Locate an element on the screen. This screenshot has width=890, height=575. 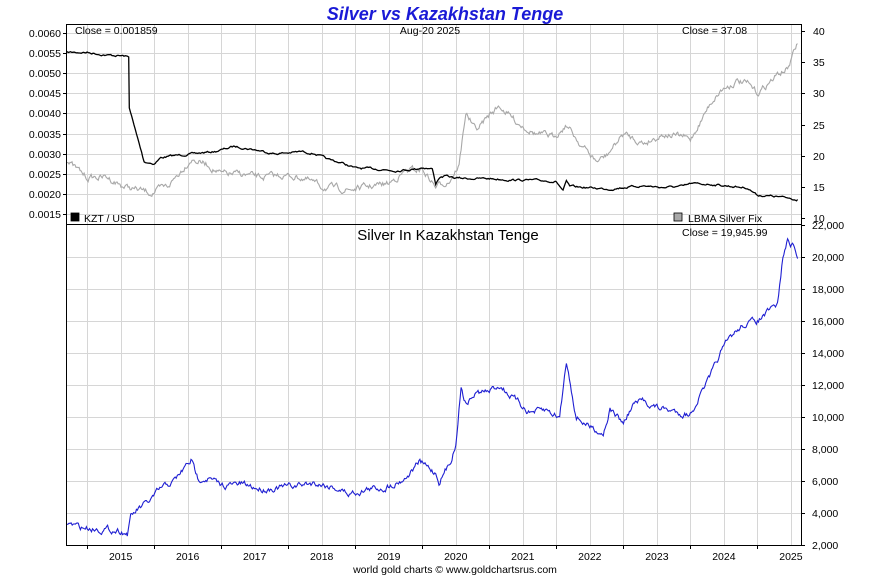
top-right-axis: 40 35 30 25 20 15 10 is located at coordinates (813, 125).